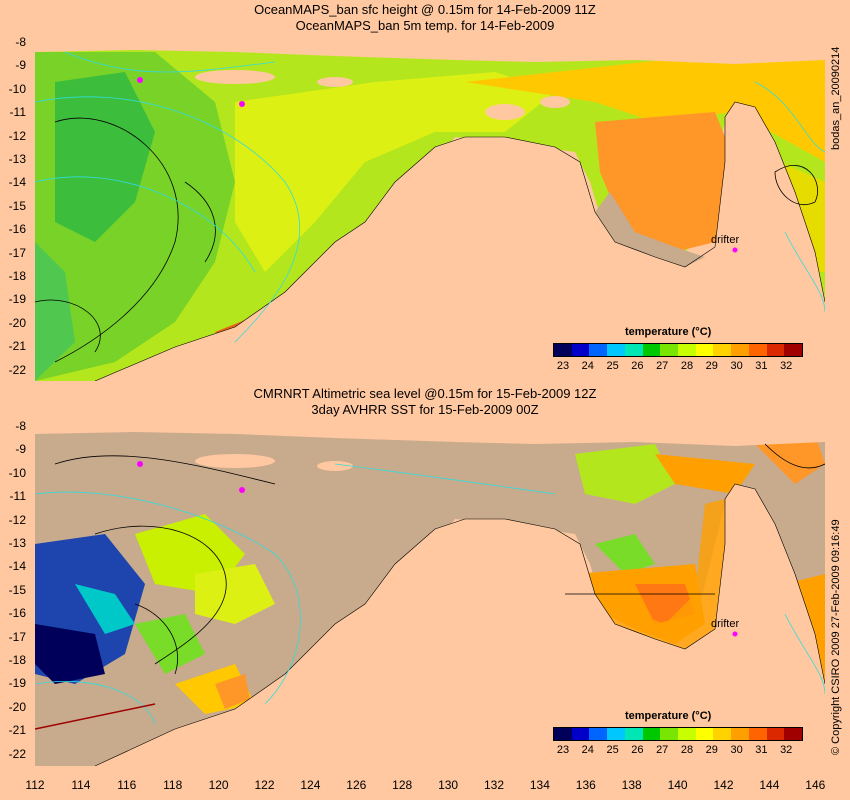  Describe the element at coordinates (425, 25) in the screenshot. I see `top-title-line2: OceanMAPS_ban 5m temp. for 14-Feb-2009` at that location.